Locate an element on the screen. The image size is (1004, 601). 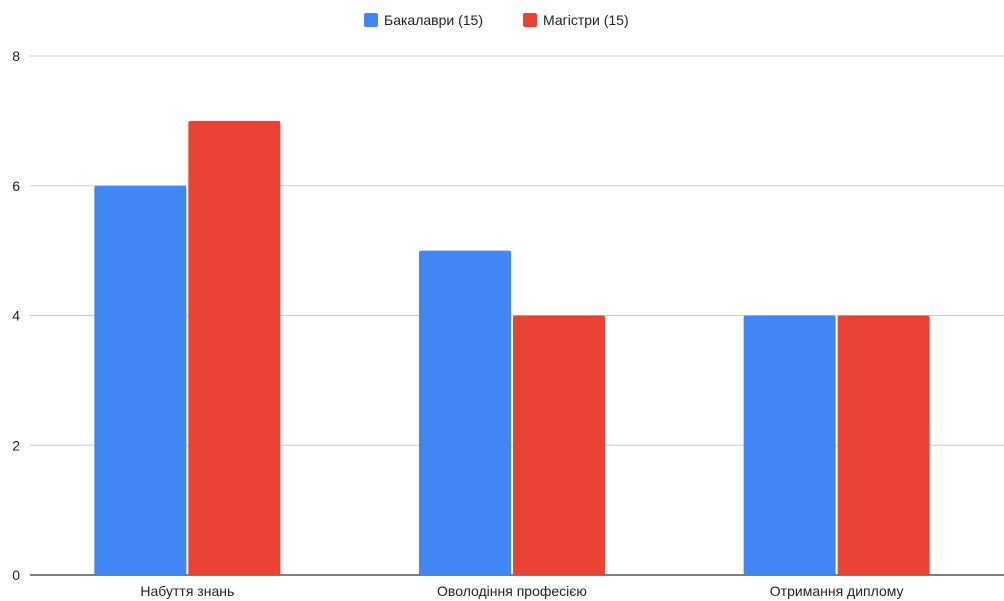
y-axis-ticks: 0 2 4 6 8 is located at coordinates (16, 315).